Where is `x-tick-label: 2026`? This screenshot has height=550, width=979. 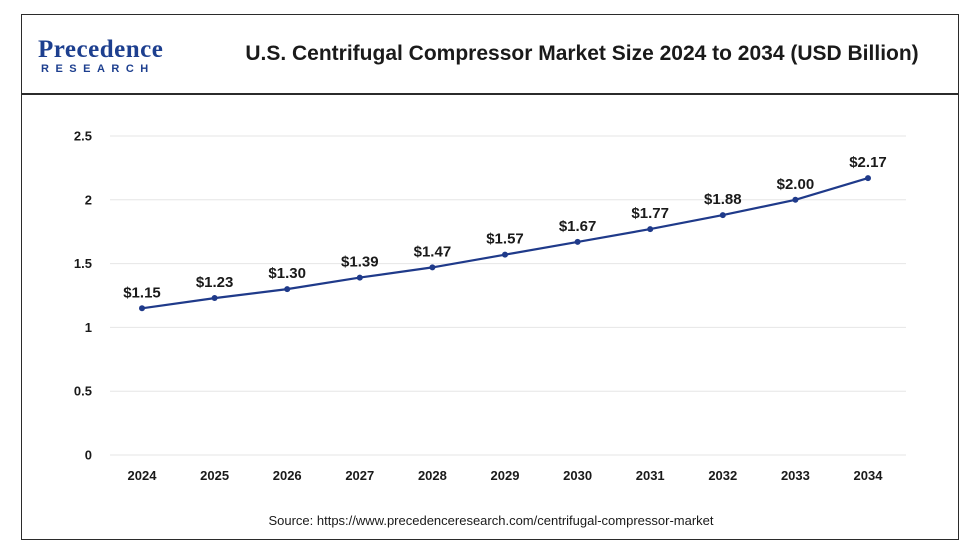 x-tick-label: 2026 is located at coordinates (287, 475).